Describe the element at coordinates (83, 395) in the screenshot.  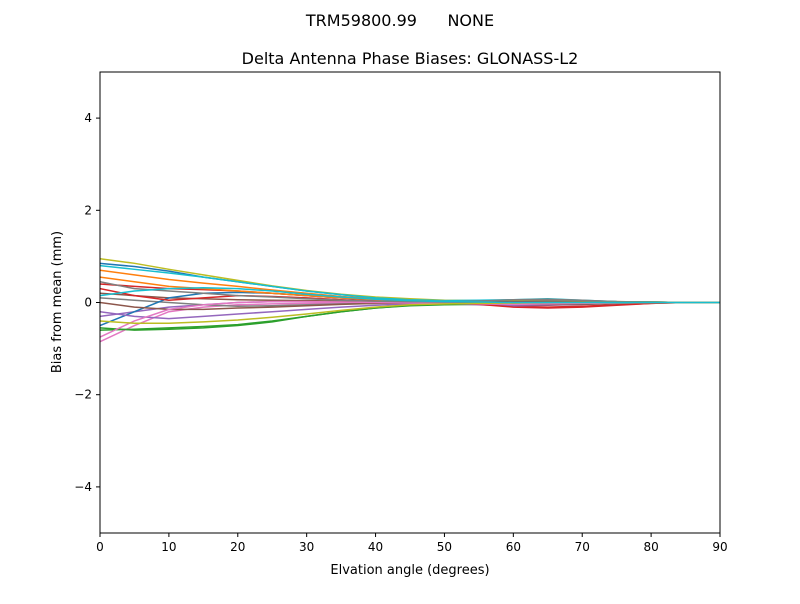
I see `y-tick-label: −2` at that location.